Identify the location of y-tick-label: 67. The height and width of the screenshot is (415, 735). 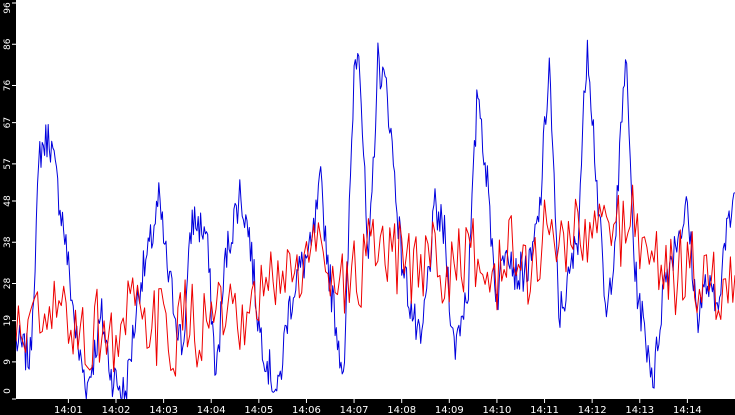
(8, 122).